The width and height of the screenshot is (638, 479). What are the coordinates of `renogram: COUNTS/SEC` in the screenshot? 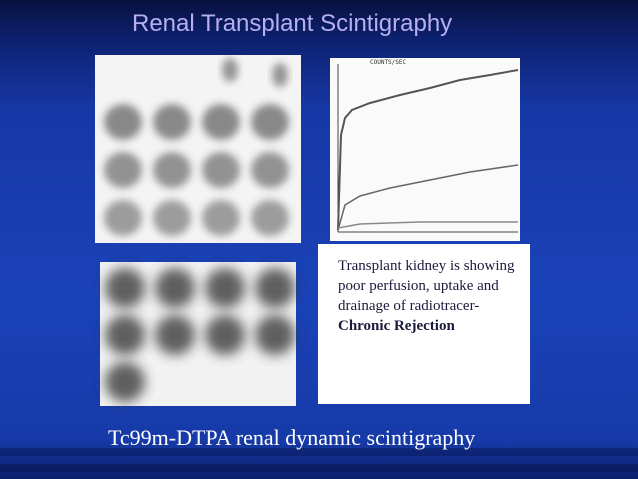 It's located at (428, 146).